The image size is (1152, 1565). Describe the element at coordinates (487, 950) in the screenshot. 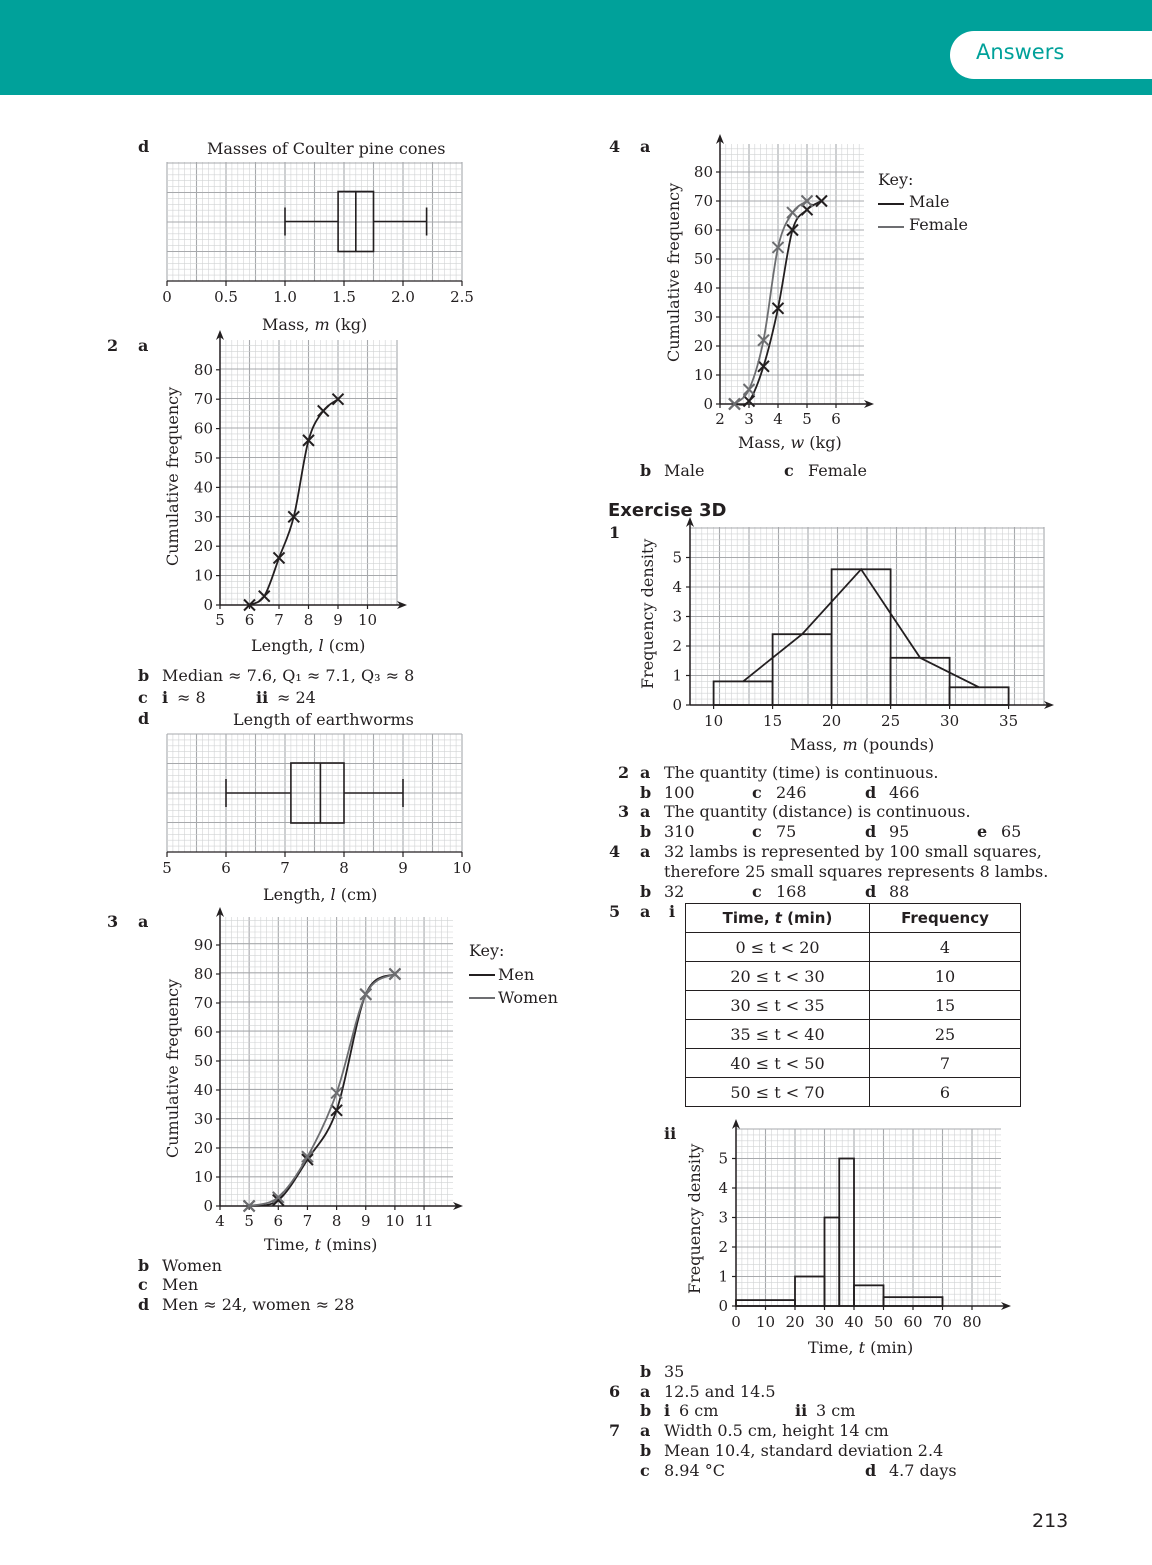

I see `q3-key-title: Key:` at that location.